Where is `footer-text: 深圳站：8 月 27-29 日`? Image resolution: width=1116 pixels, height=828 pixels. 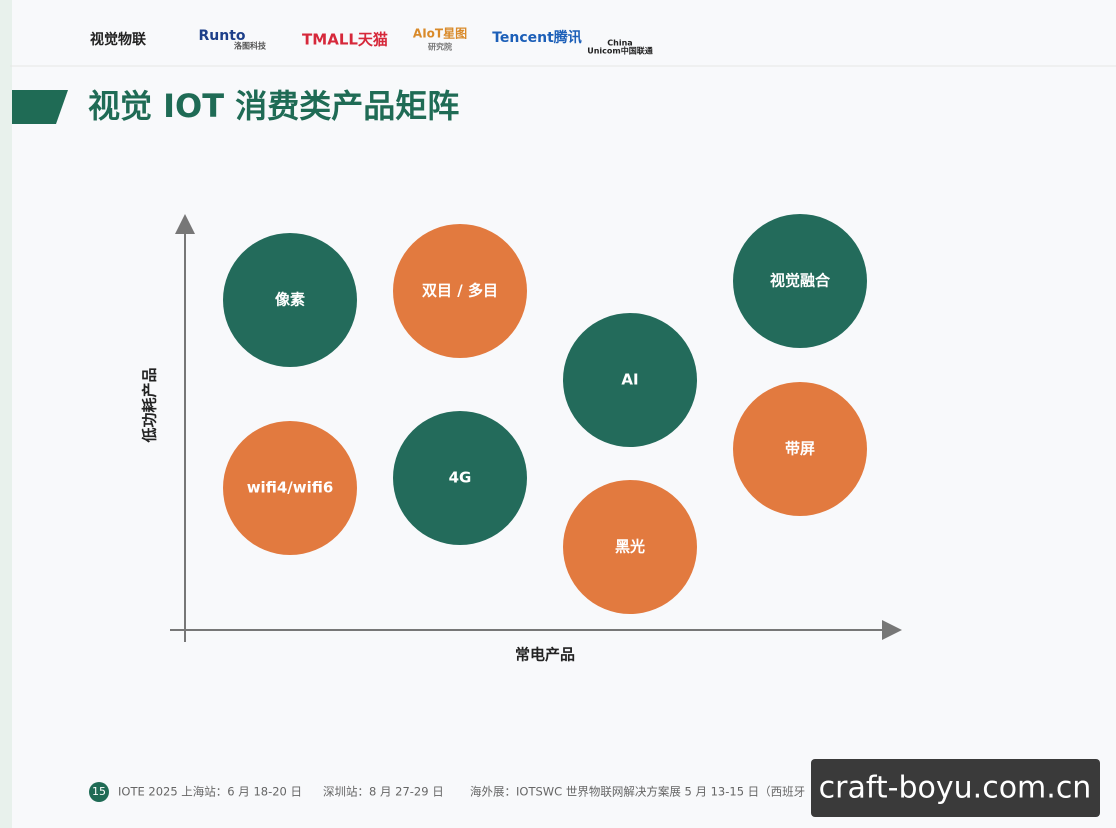
footer-text: 深圳站：8 月 27-29 日 is located at coordinates (383, 792).